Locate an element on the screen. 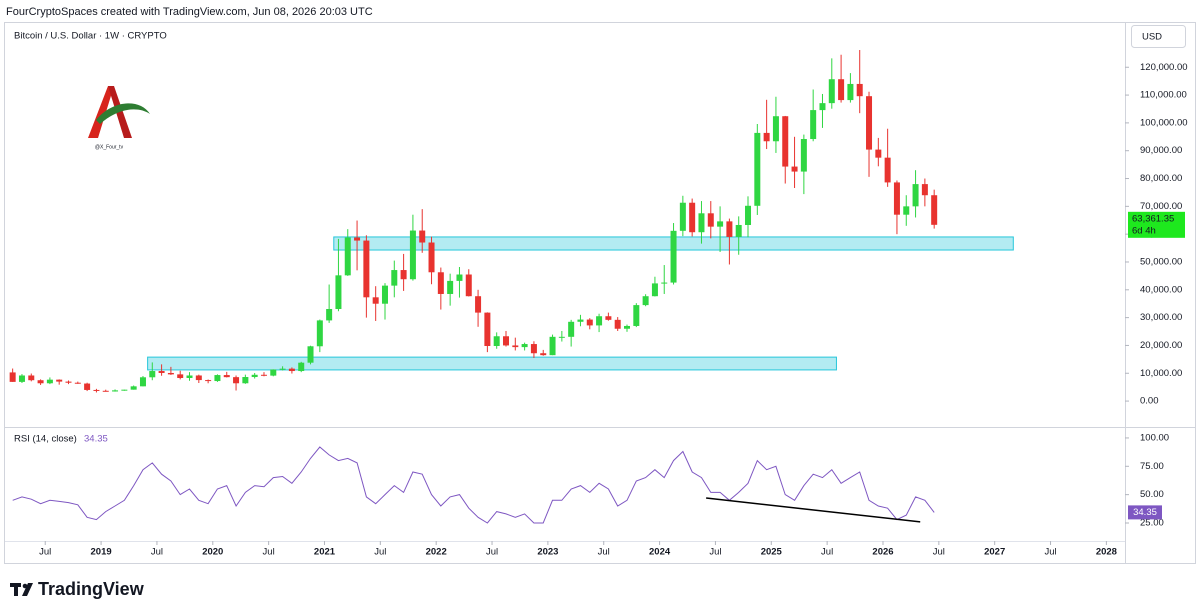 This screenshot has height=615, width=1200. logo-swoosh is located at coordinates (123, 113).